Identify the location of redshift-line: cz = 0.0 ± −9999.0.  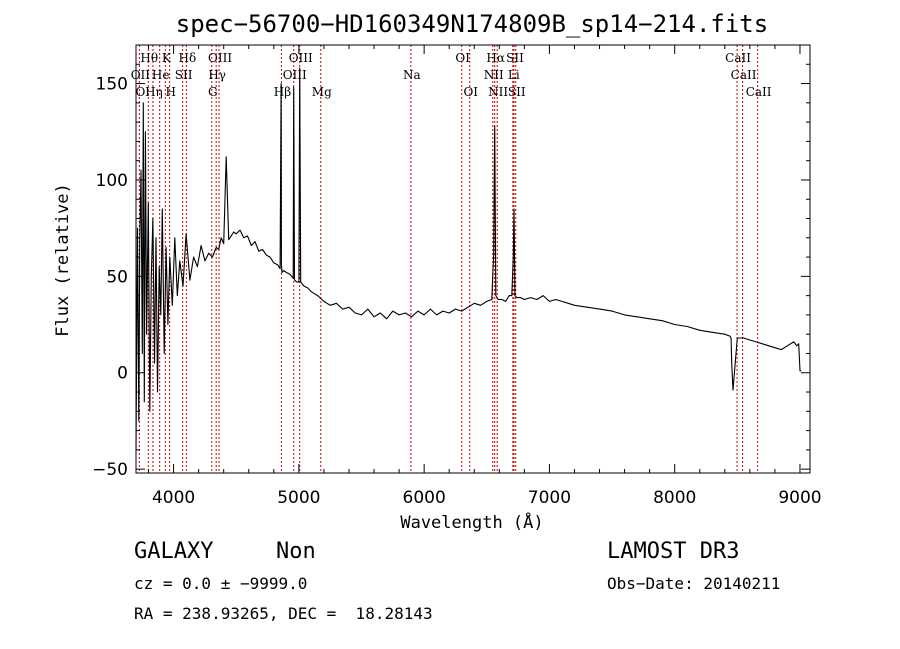
(221, 583).